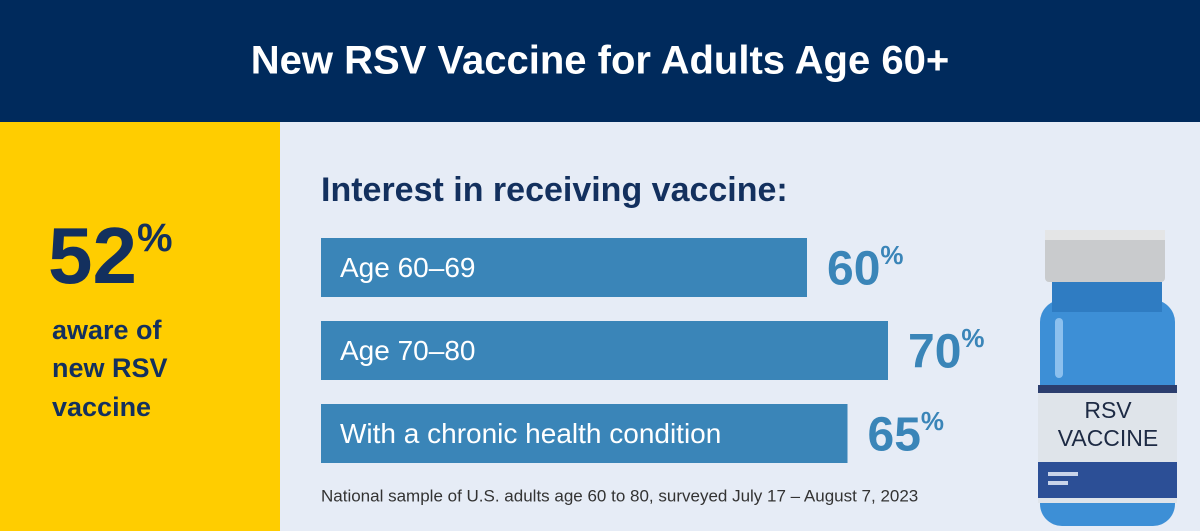 The width and height of the screenshot is (1200, 531). Describe the element at coordinates (865, 267) in the screenshot. I see `value-label: 60%` at that location.